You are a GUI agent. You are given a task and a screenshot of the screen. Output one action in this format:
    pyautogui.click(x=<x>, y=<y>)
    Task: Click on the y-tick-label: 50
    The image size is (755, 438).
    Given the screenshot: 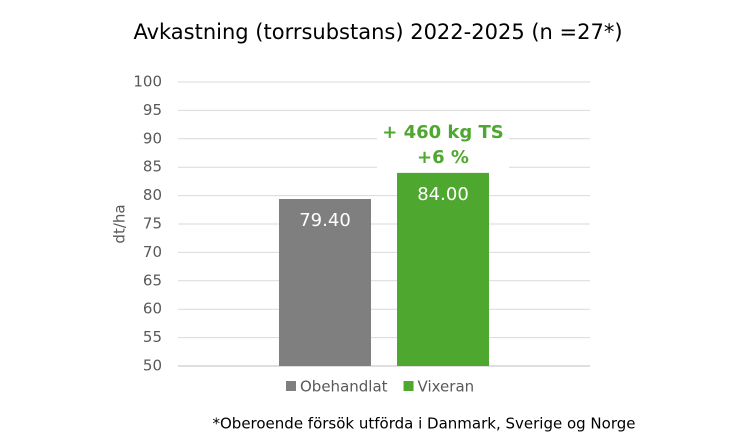 What is the action you would take?
    pyautogui.click(x=152, y=366)
    